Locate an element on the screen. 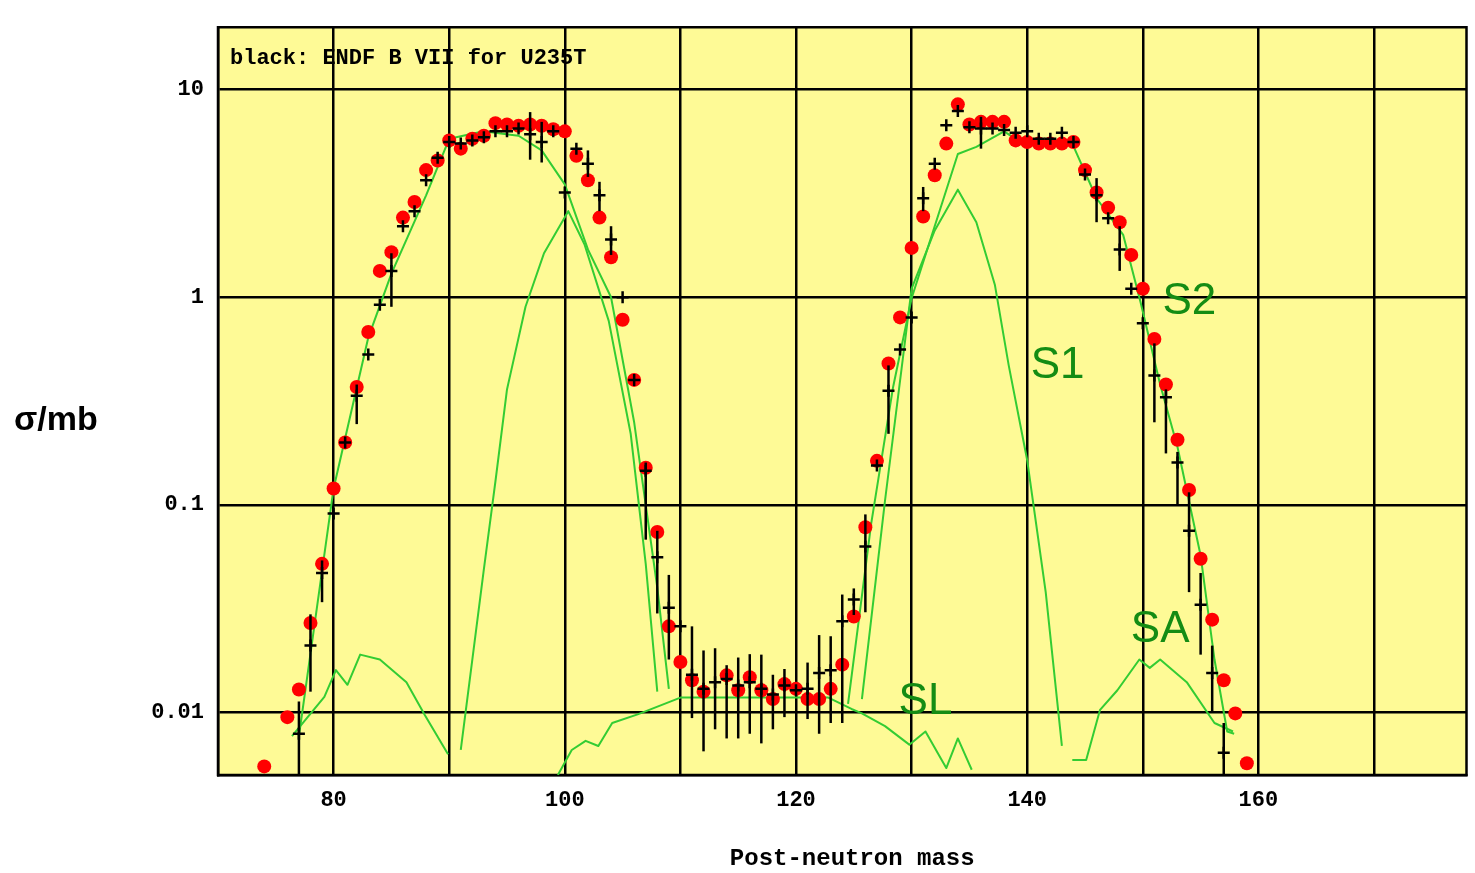  x-tick-label: 140 is located at coordinates (1027, 800).